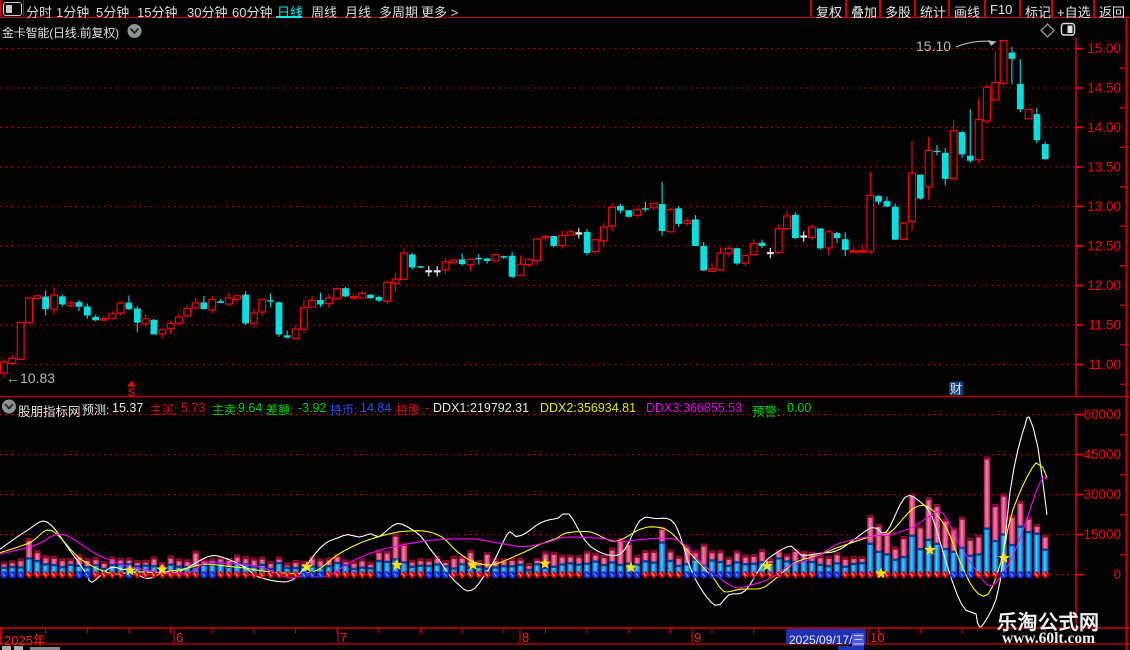 The height and width of the screenshot is (650, 1130). I want to click on svg-text: 30000, so click(1102, 494).